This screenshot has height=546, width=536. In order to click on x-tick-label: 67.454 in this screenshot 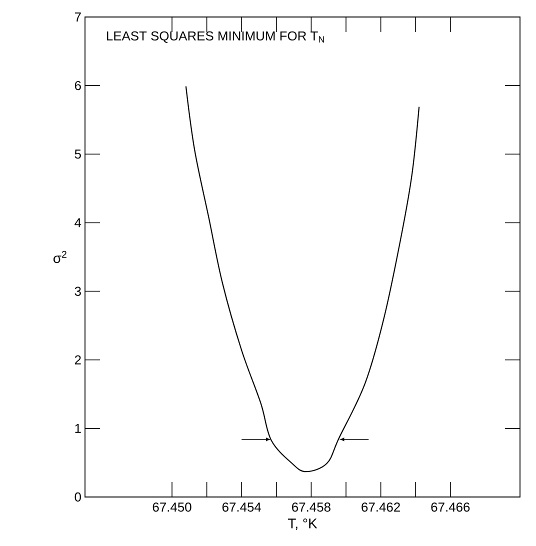, I will do `click(242, 507)`.